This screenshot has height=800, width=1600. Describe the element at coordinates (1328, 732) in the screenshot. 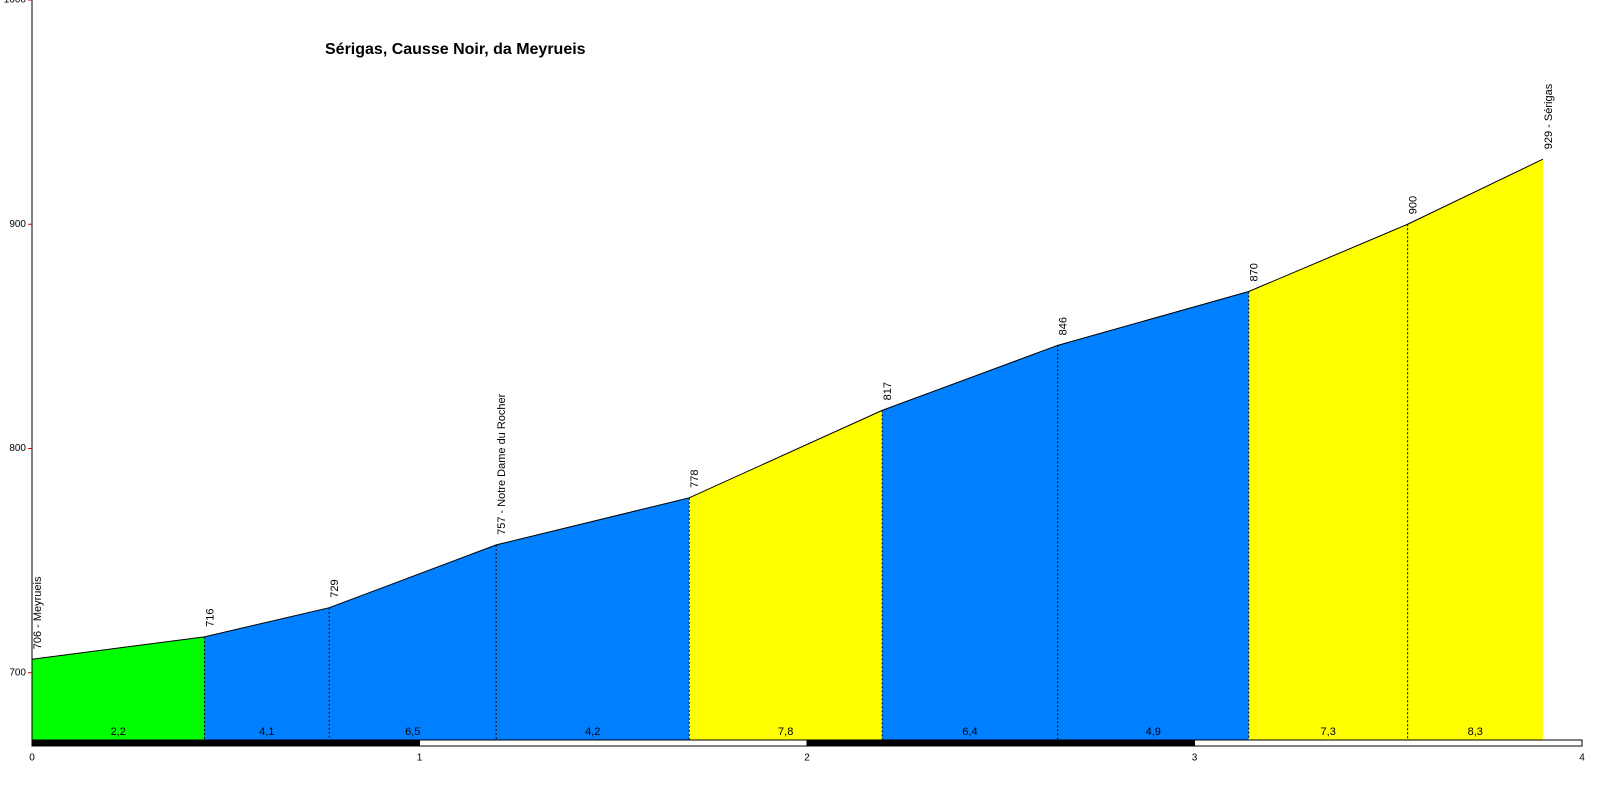

I see `gradient-label: 7,3` at that location.